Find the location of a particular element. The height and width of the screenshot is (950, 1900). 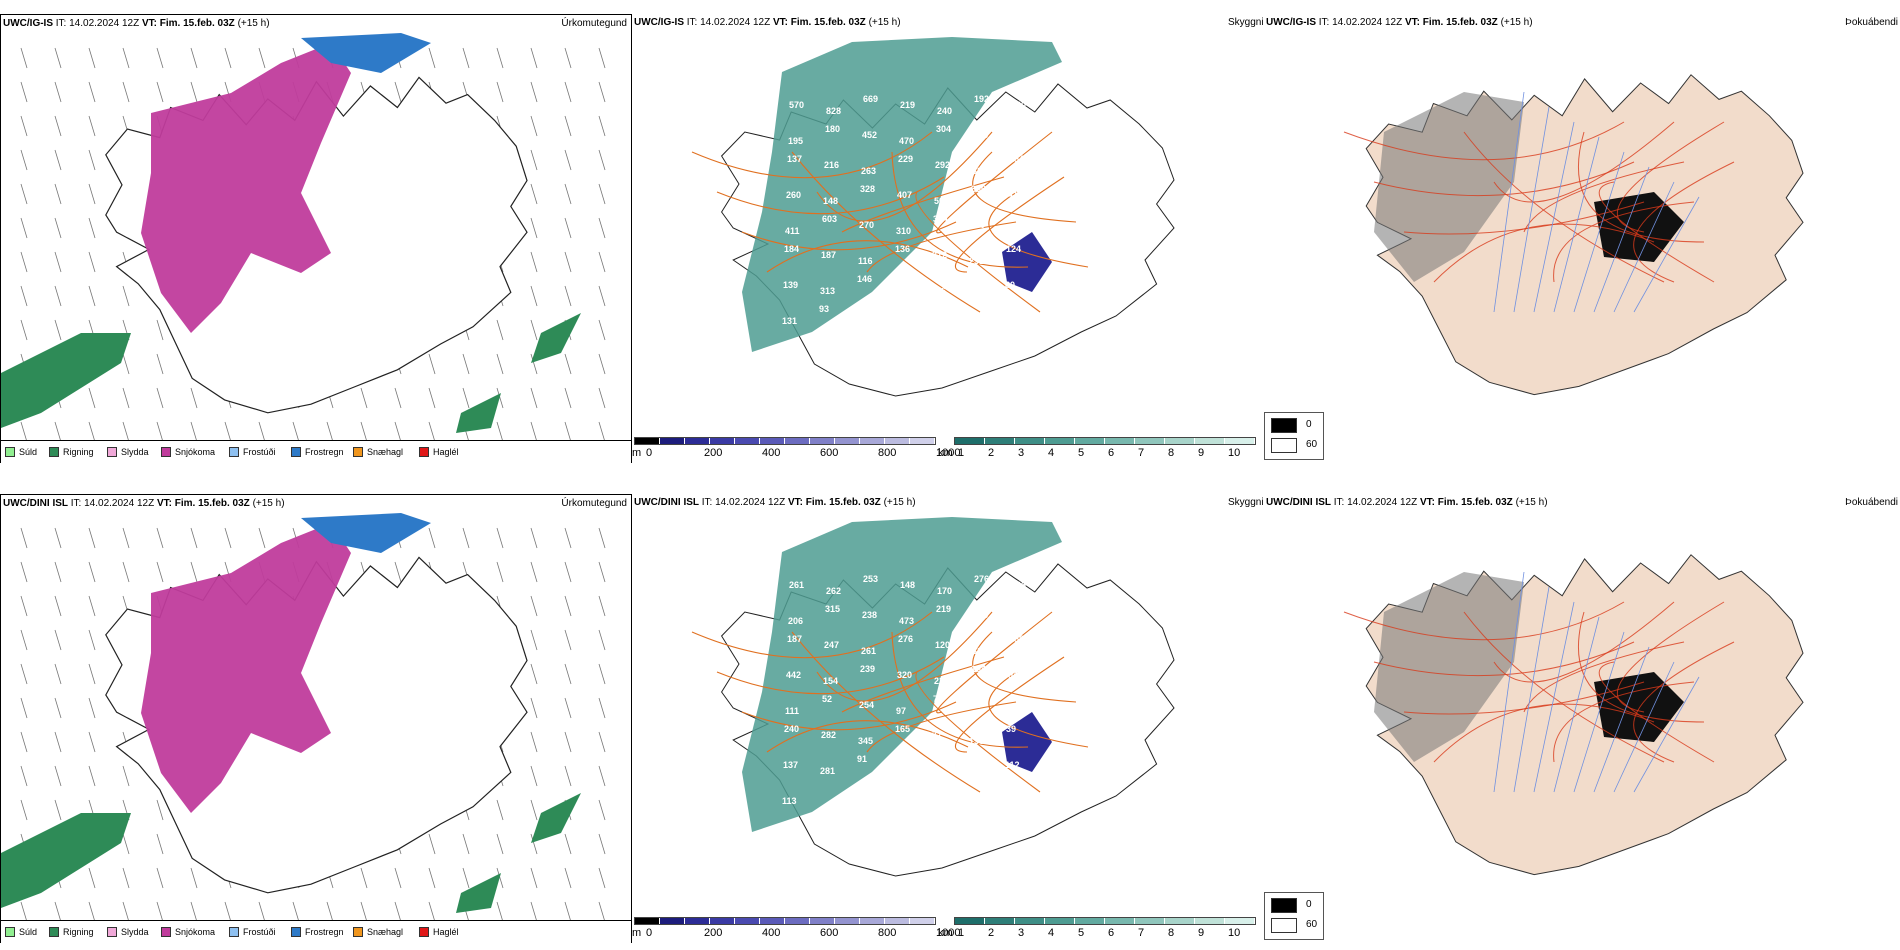

tick-label: 1 is located at coordinates (961, 453).